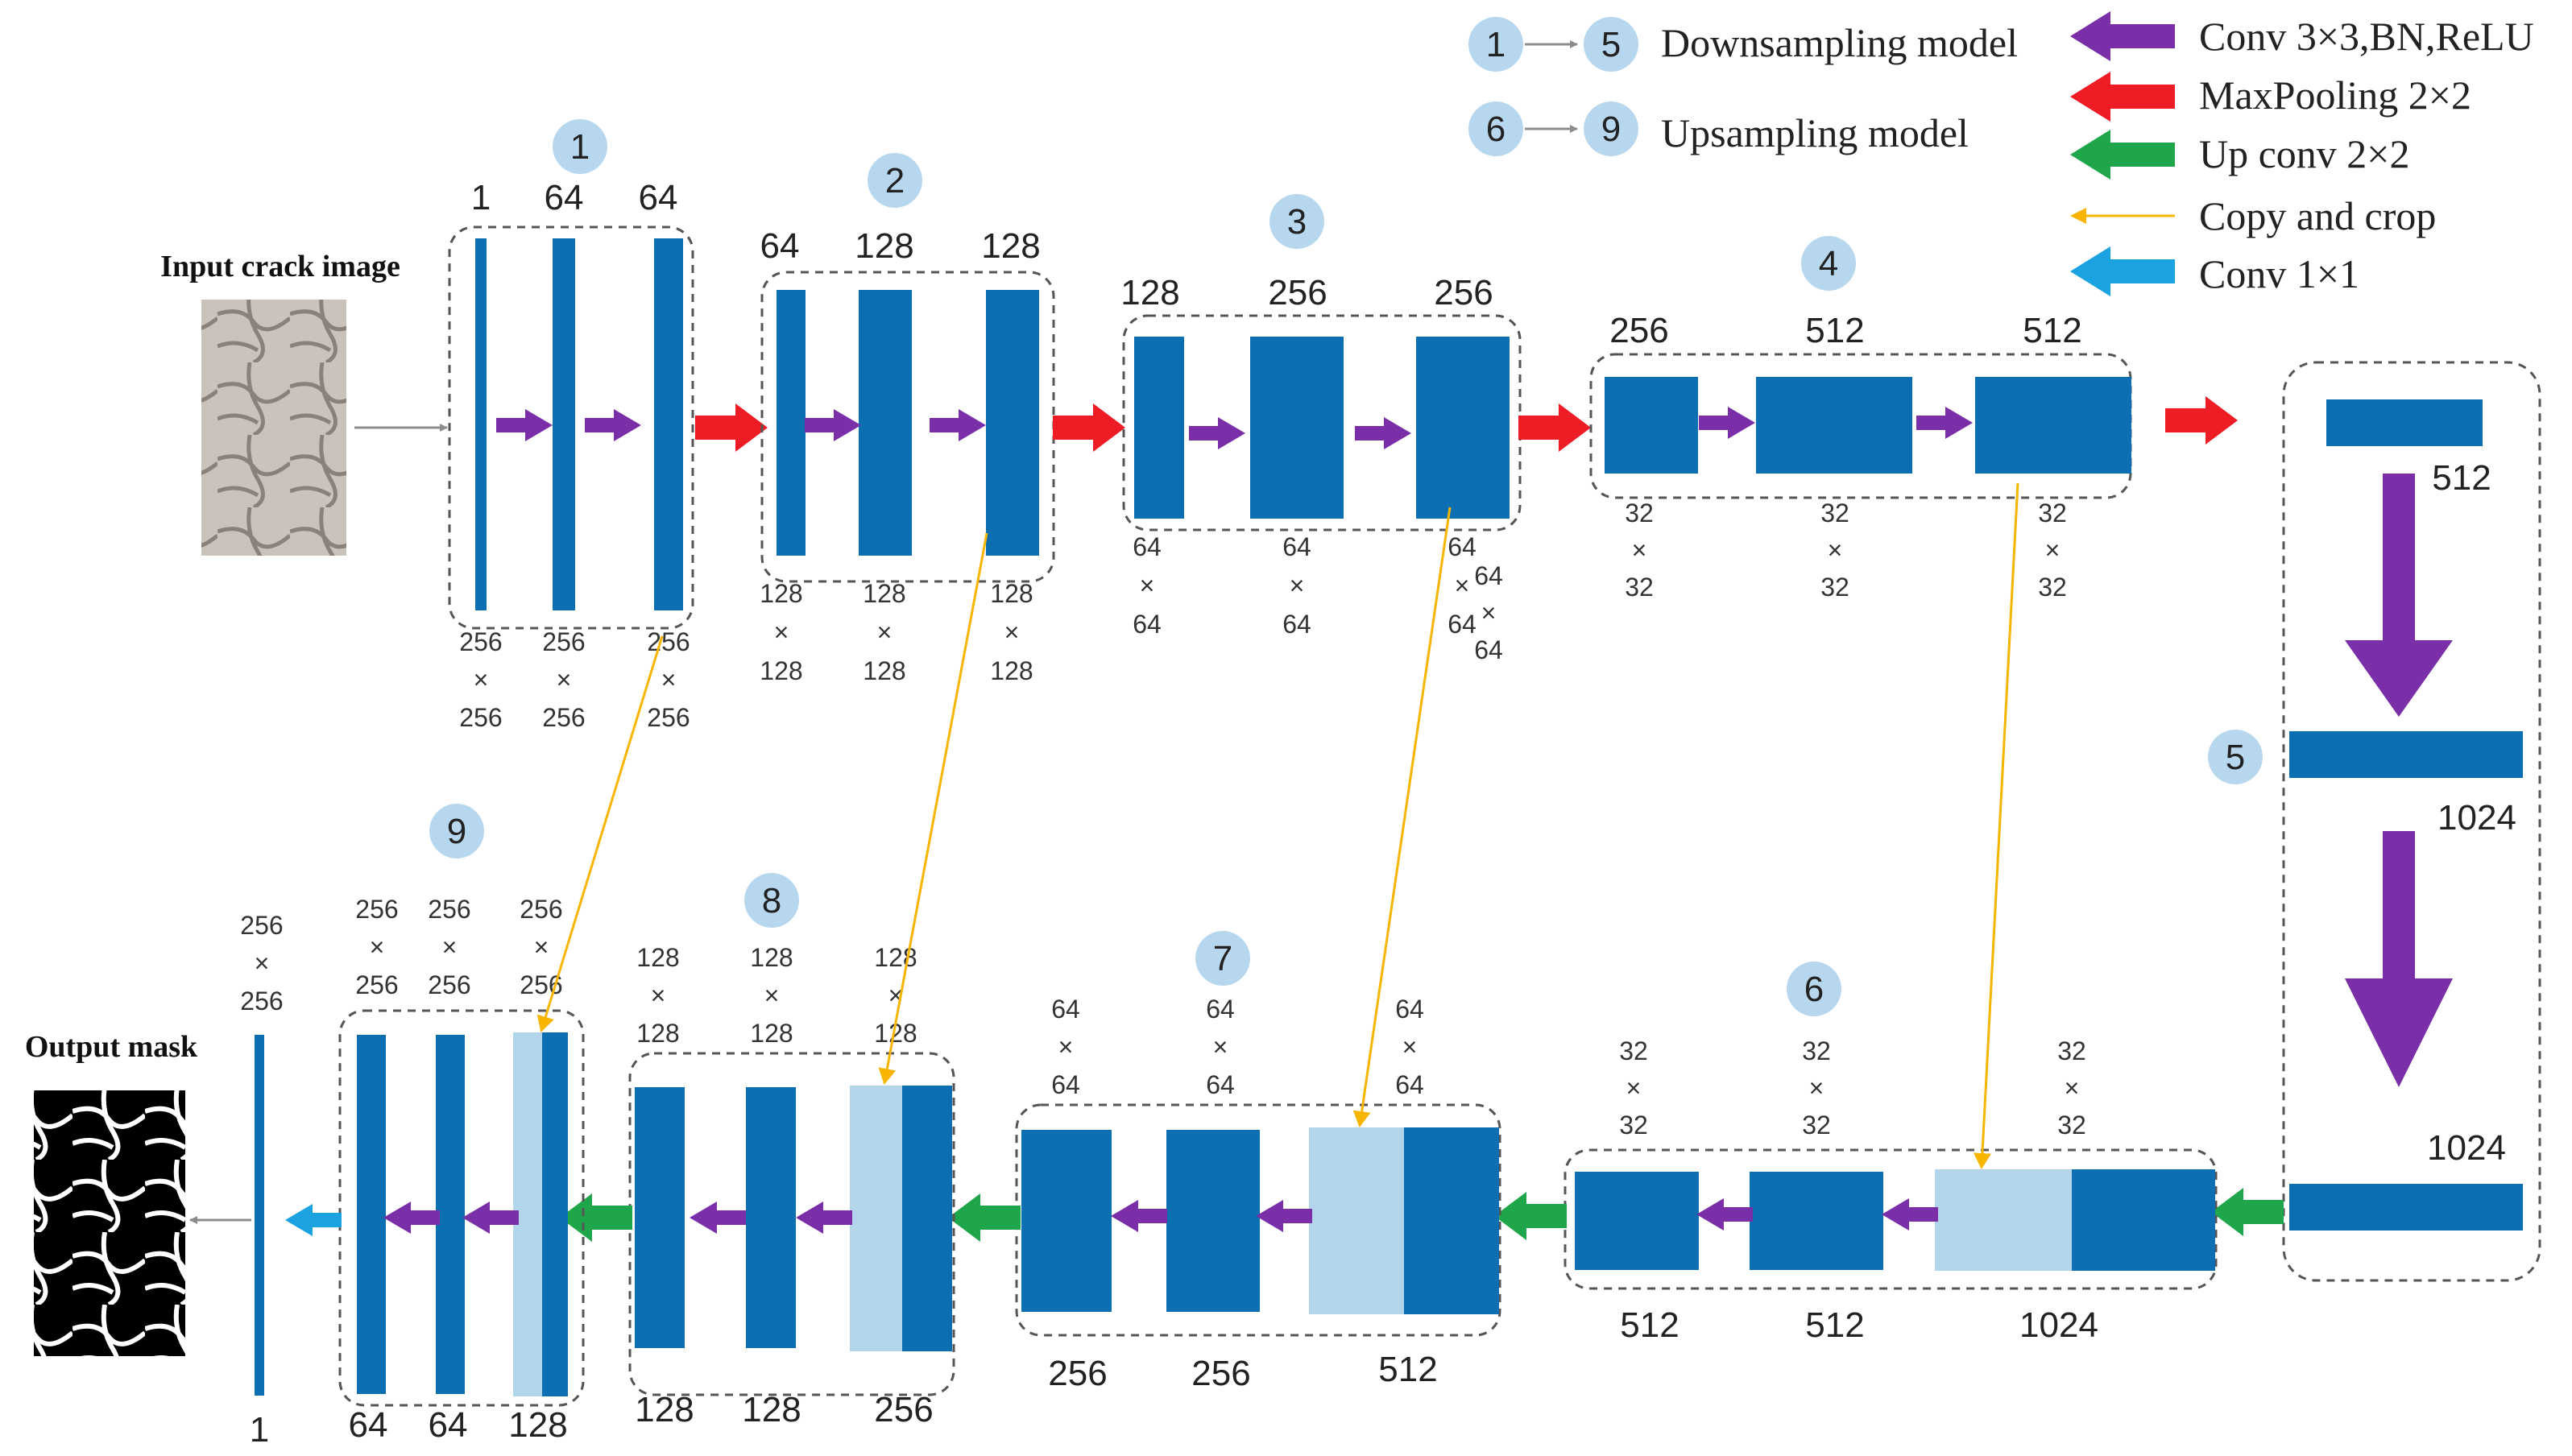  What do you see at coordinates (791, 423) in the screenshot?
I see `s2-block-a` at bounding box center [791, 423].